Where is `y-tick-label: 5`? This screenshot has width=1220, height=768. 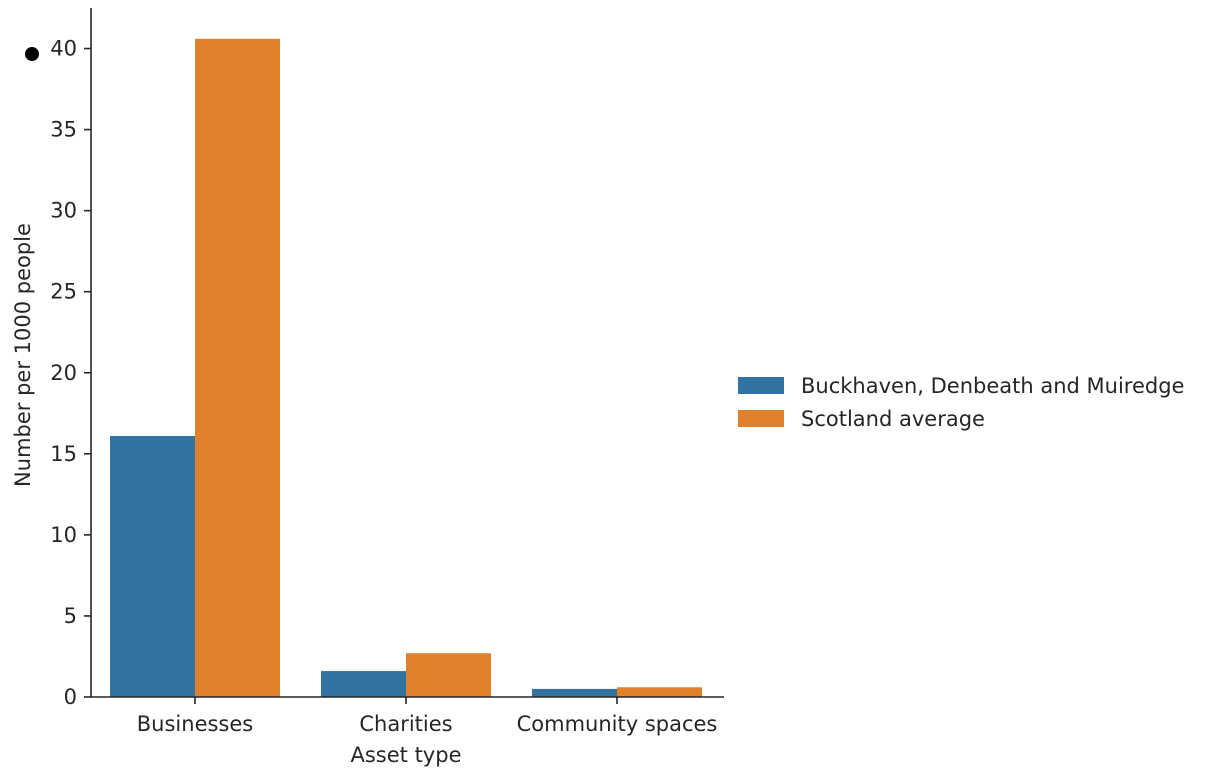
y-tick-label: 5 is located at coordinates (70, 616).